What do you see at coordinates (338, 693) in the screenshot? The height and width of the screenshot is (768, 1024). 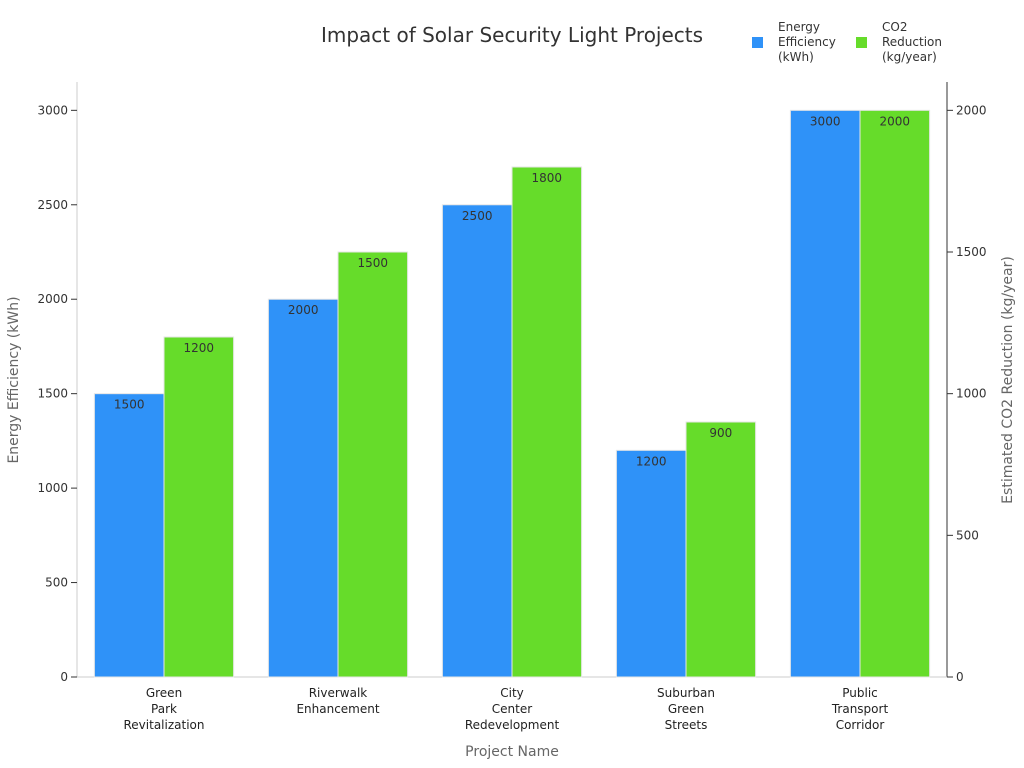 I see `x-tick-label-line: Riverwalk` at bounding box center [338, 693].